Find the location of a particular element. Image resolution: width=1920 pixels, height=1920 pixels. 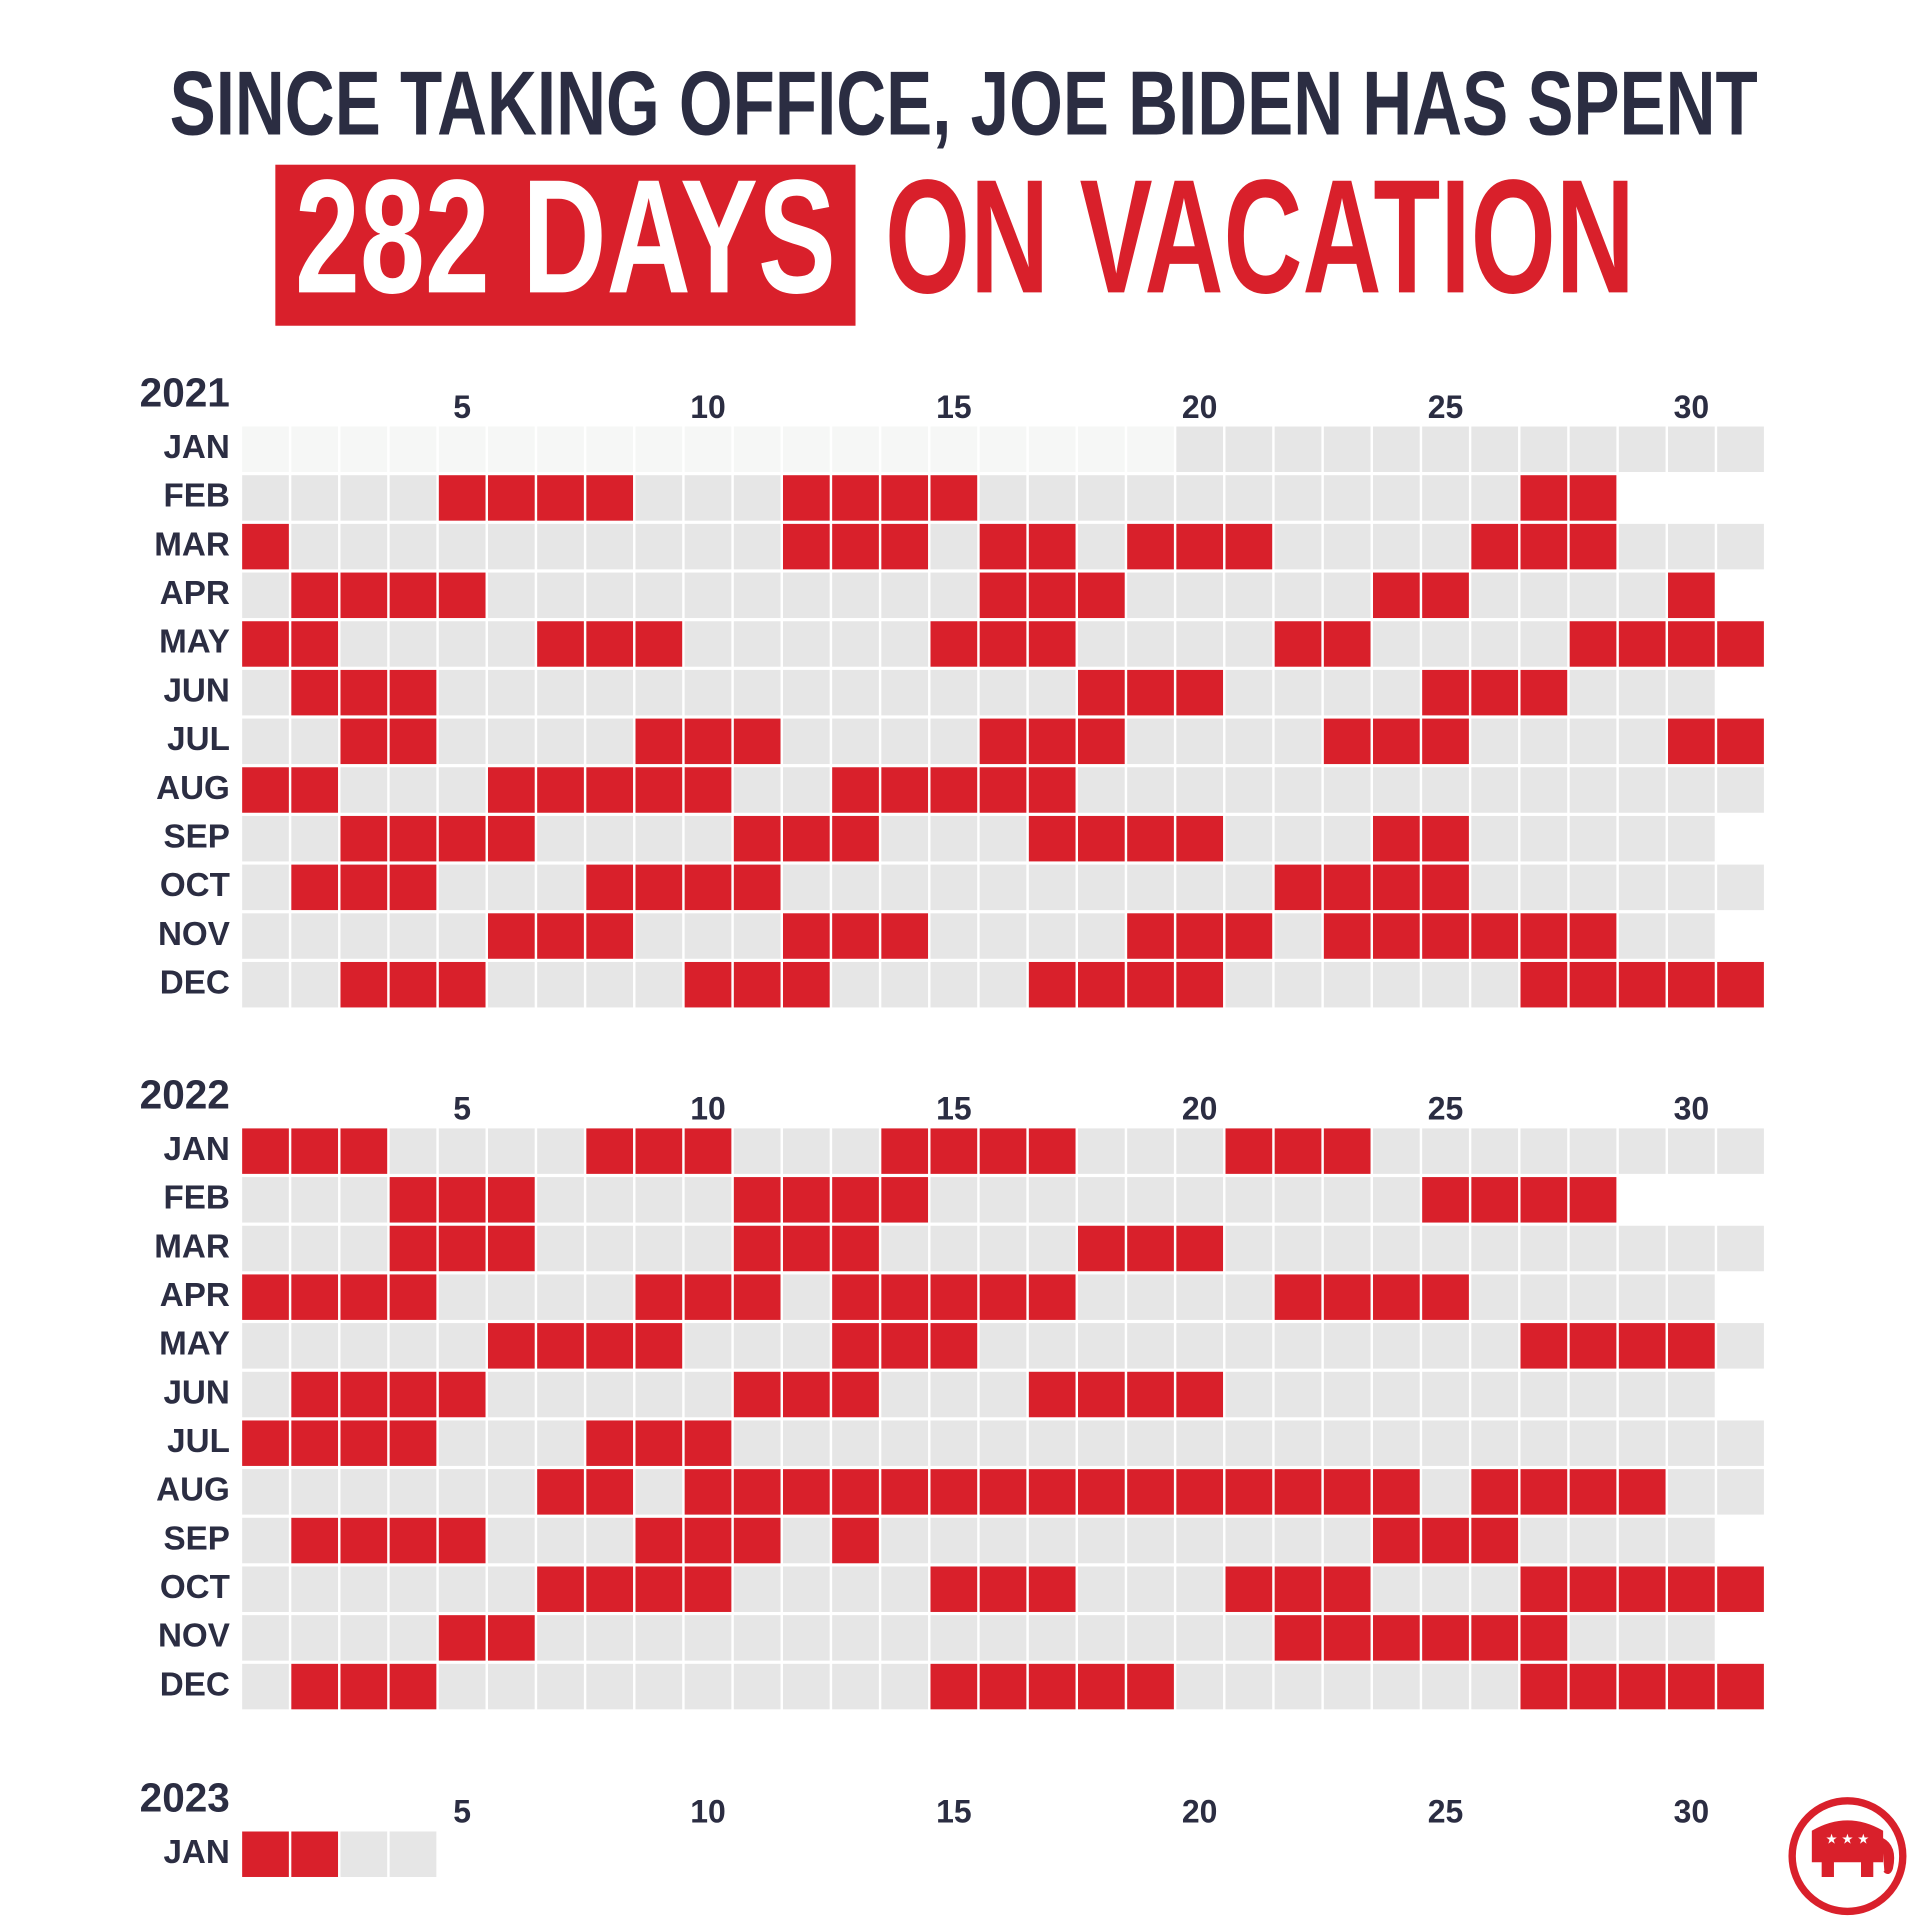

day-tick: 15 is located at coordinates (954, 407).